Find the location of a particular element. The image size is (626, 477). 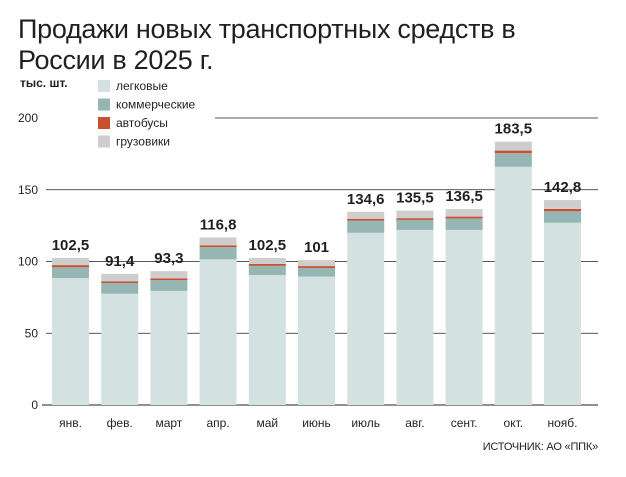

total-label: 135,5 is located at coordinates (415, 198).